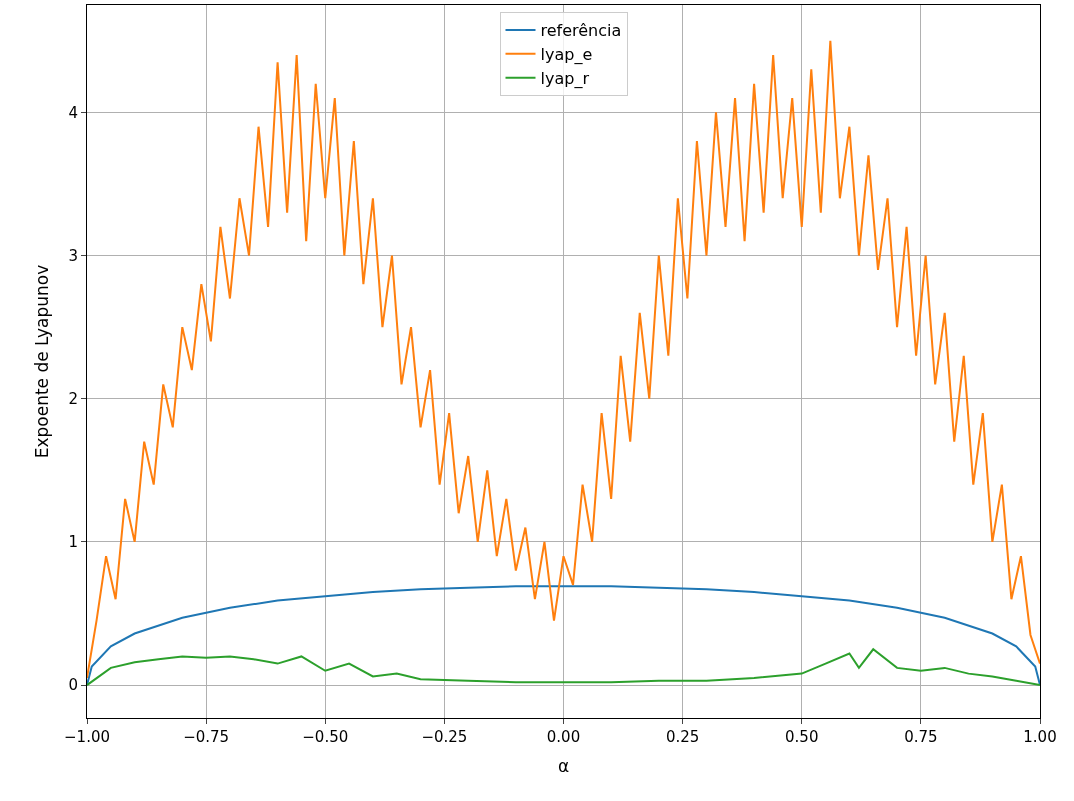  I want to click on x-tick-label: 0.00, so click(563, 737).